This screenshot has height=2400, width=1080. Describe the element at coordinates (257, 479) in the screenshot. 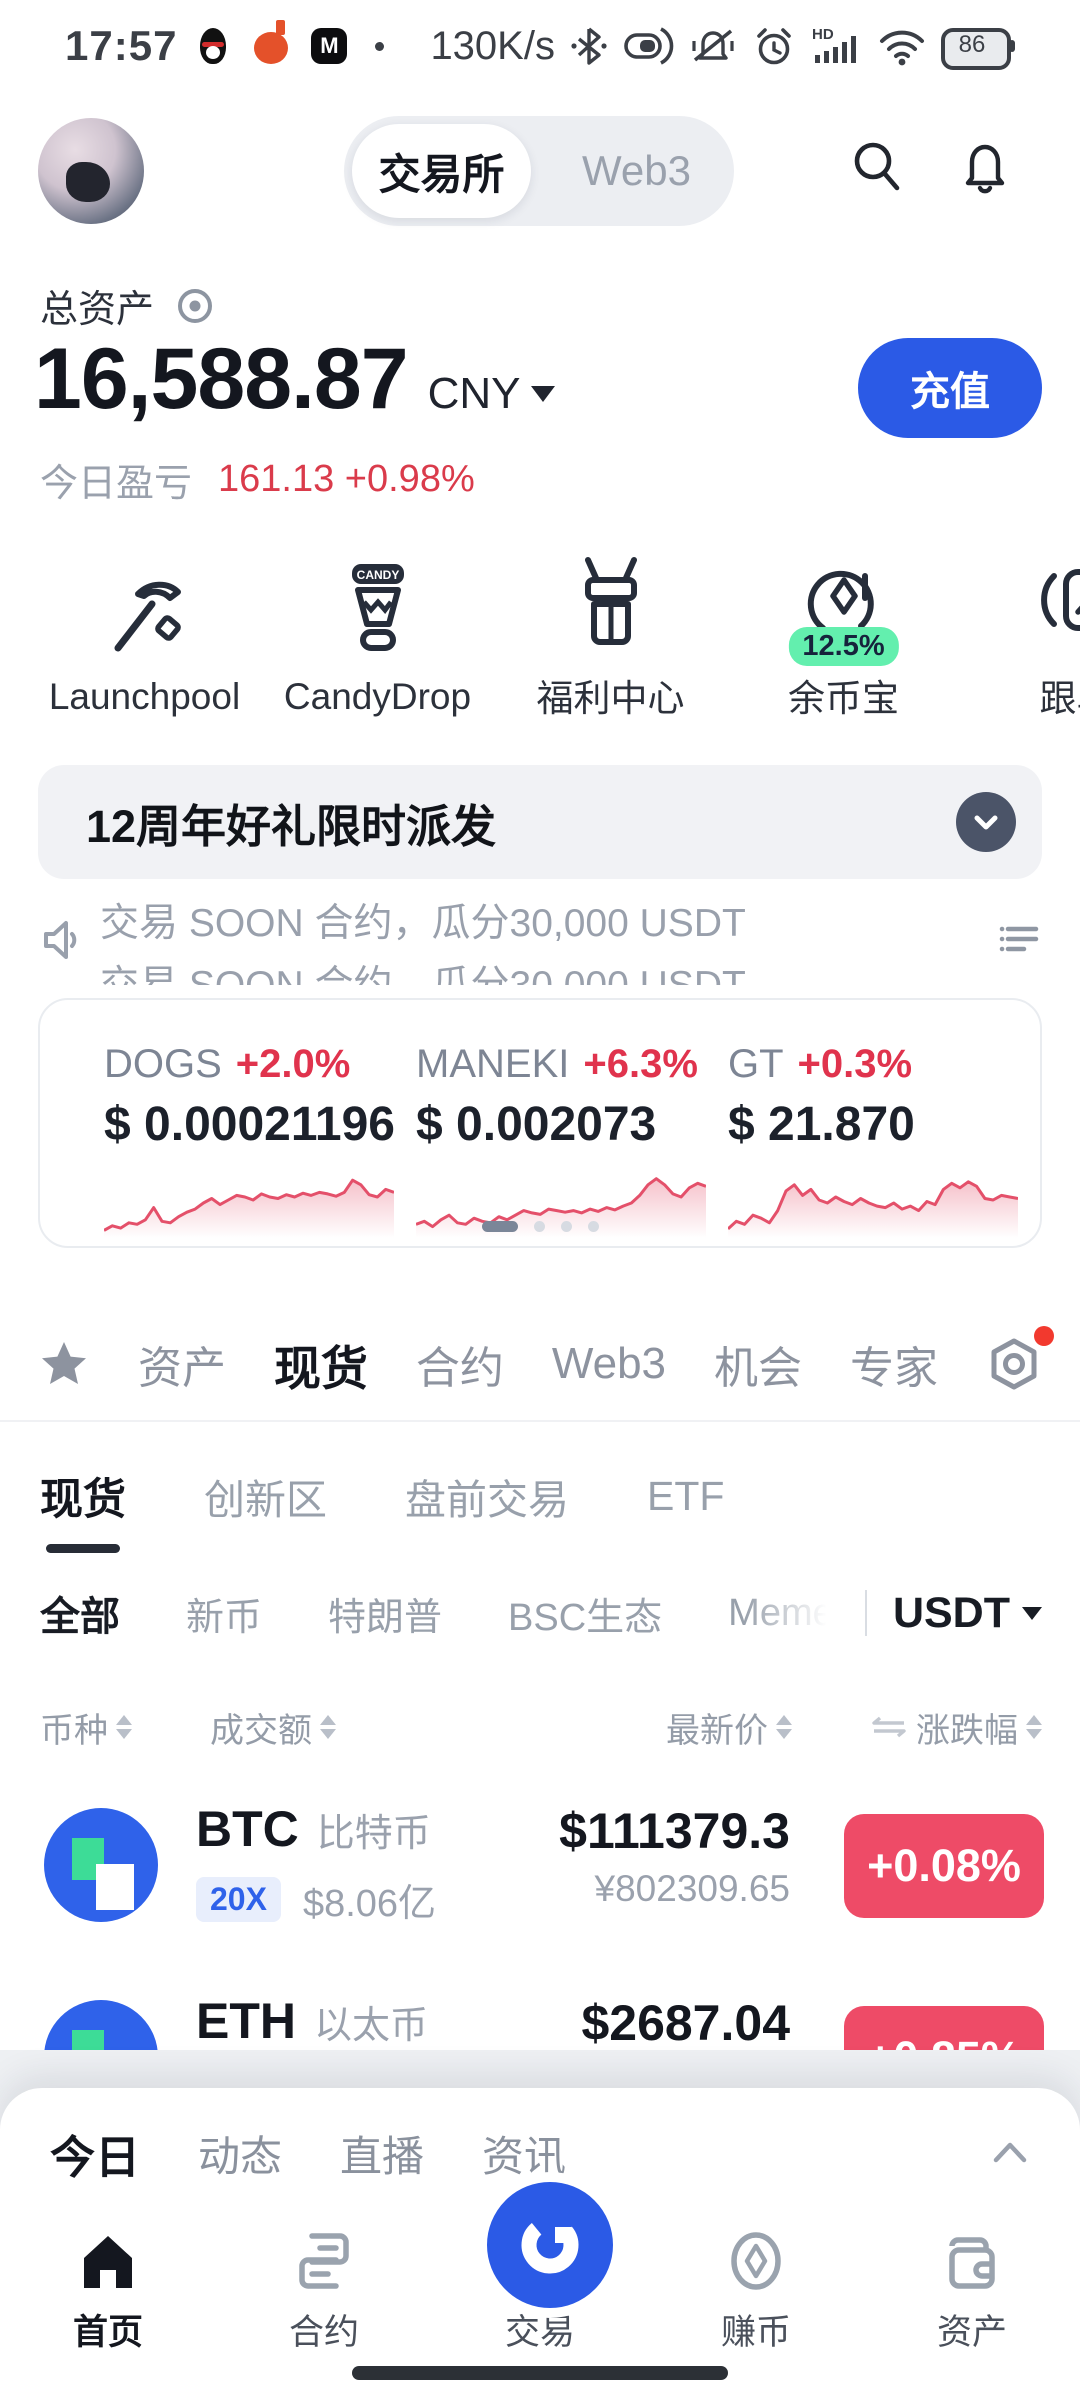

I see `pnl-row: 今日盈亏 161.13 +0.98%` at that location.